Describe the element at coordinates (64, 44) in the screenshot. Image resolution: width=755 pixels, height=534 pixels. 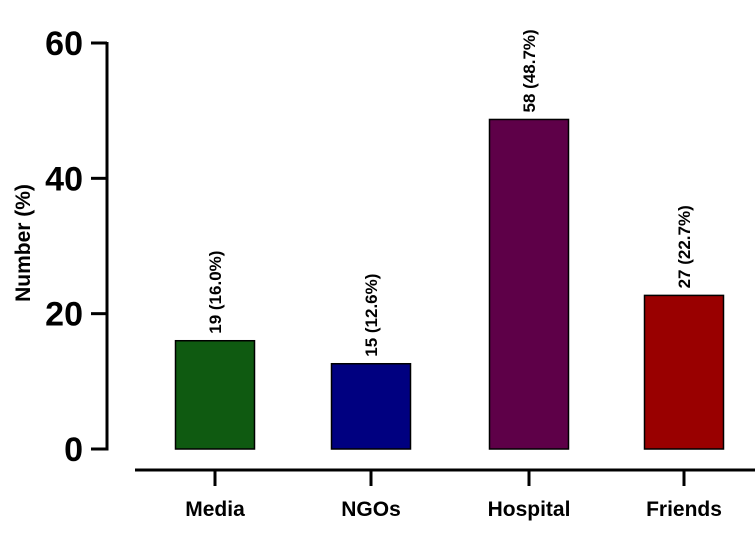
I see `y-tick-label: 60` at that location.